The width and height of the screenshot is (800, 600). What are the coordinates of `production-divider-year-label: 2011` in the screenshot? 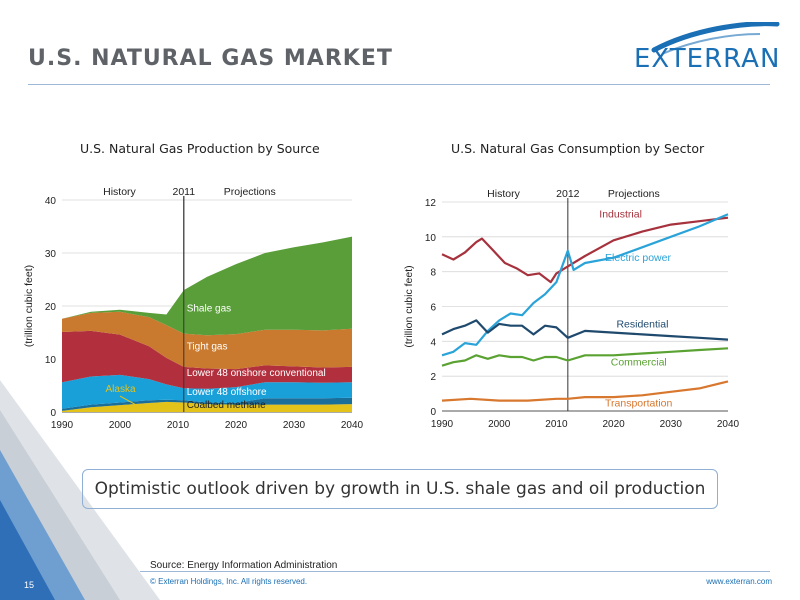 It's located at (184, 192).